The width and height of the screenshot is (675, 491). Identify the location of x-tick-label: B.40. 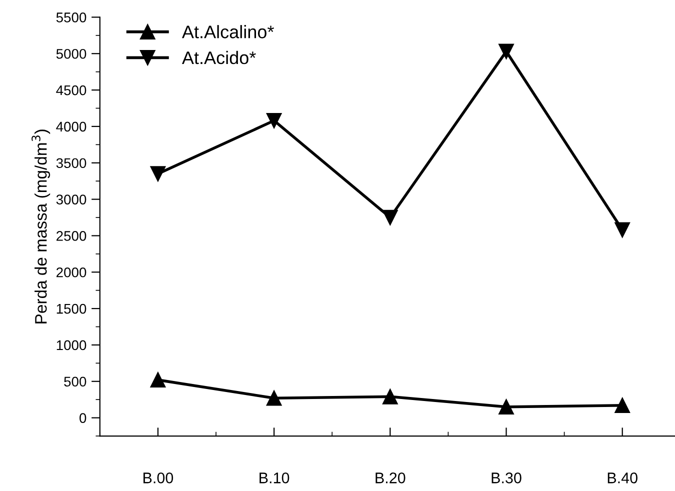
(623, 478).